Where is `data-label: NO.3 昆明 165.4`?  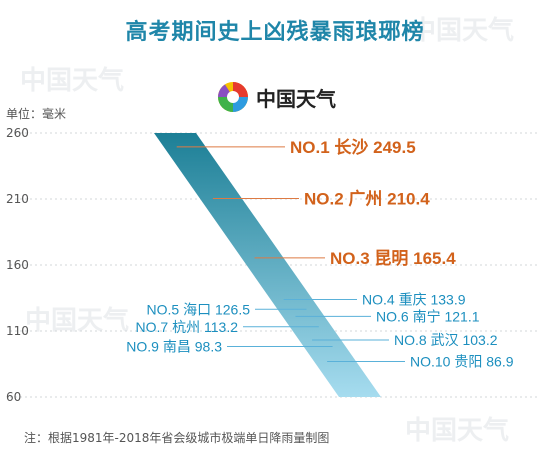
data-label: NO.3 昆明 165.4 is located at coordinates (393, 258).